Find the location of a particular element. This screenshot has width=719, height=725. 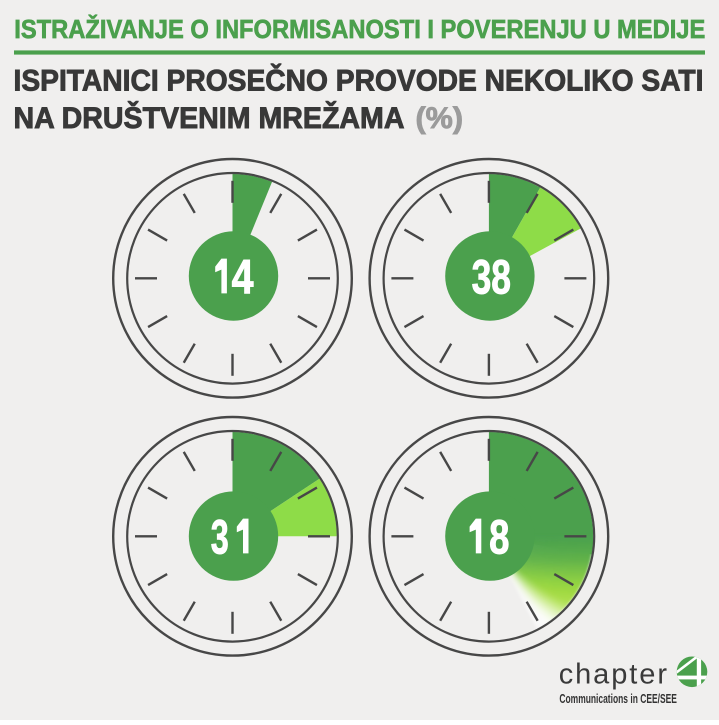

svg-text: 8 is located at coordinates (499, 538).